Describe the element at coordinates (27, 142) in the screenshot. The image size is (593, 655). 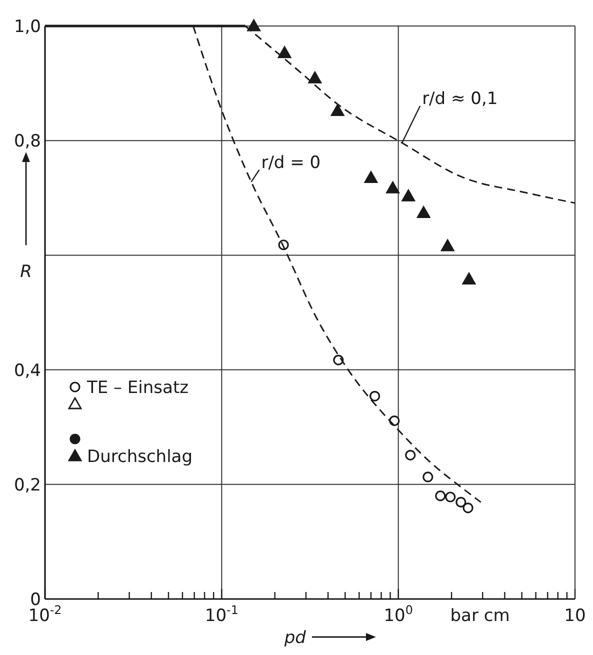
I see `y-tick-label: 0,8` at that location.